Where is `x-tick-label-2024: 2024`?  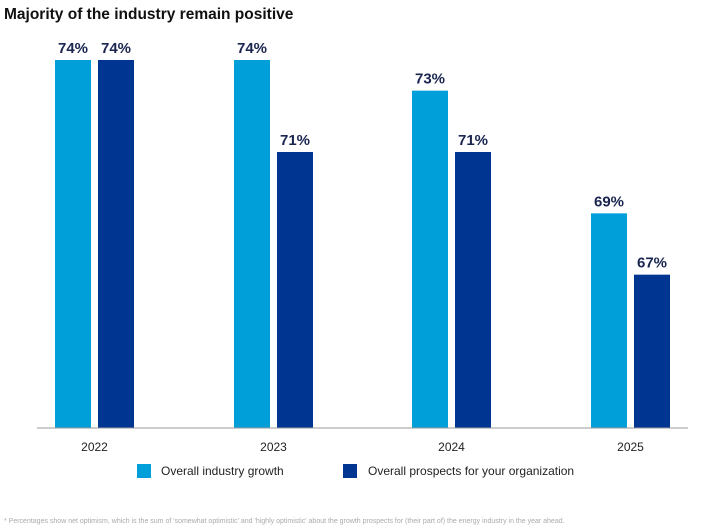
x-tick-label-2024: 2024 is located at coordinates (451, 447).